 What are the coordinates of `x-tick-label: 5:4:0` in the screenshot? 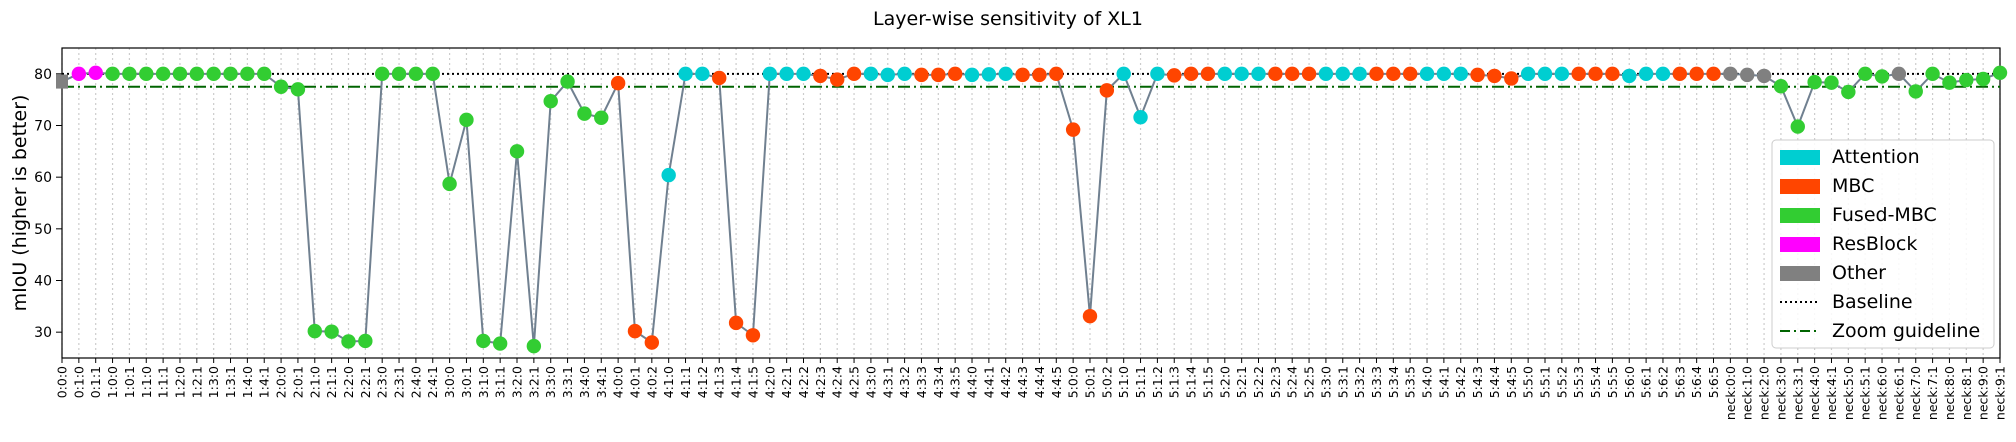 It's located at (1427, 382).